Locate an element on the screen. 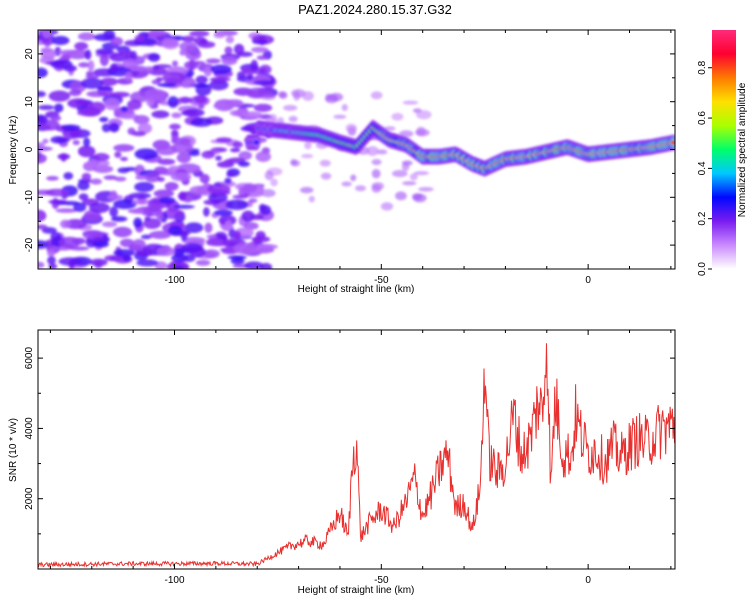 The width and height of the screenshot is (750, 600). colorbar-tick-label: 0.6 is located at coordinates (702, 118).